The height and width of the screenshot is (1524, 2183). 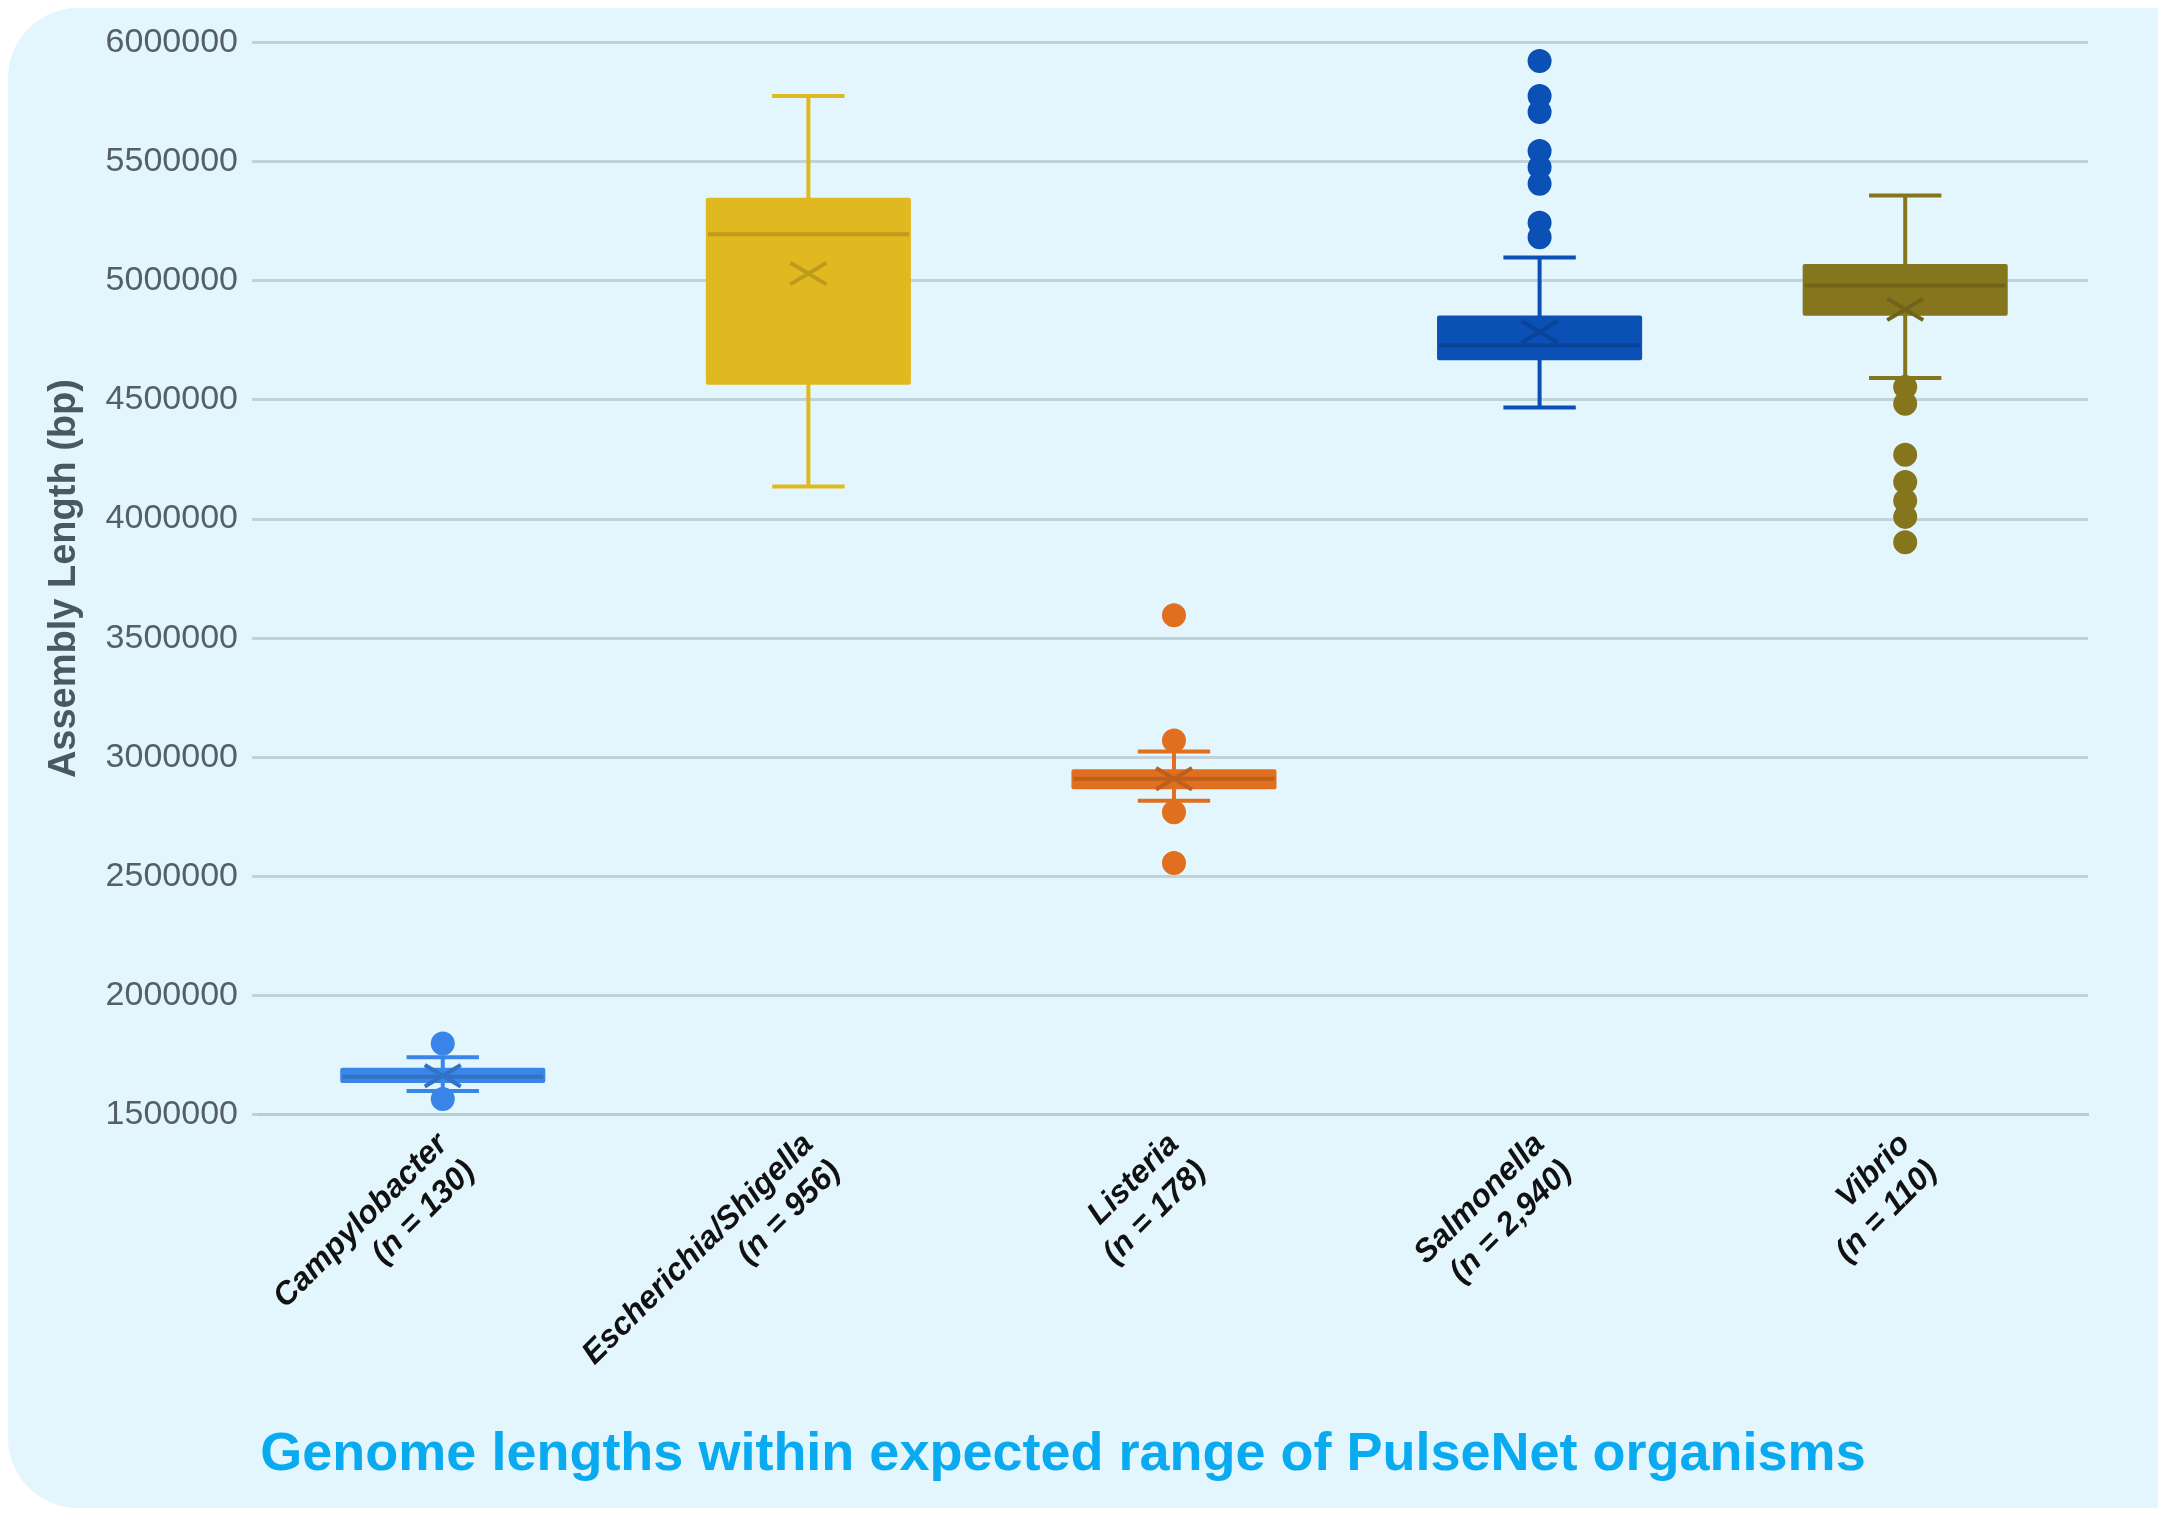 What do you see at coordinates (62, 579) in the screenshot?
I see `y-axis-title: Assembly Length (bp)` at bounding box center [62, 579].